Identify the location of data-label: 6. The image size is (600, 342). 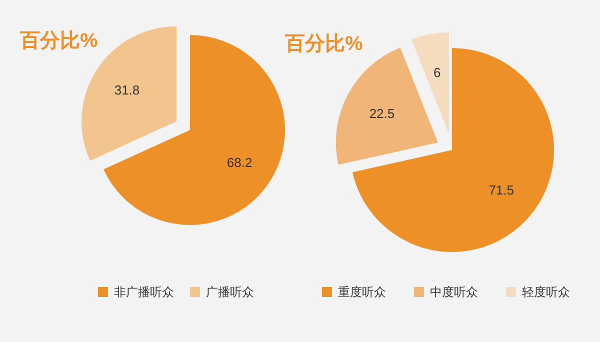
(437, 72).